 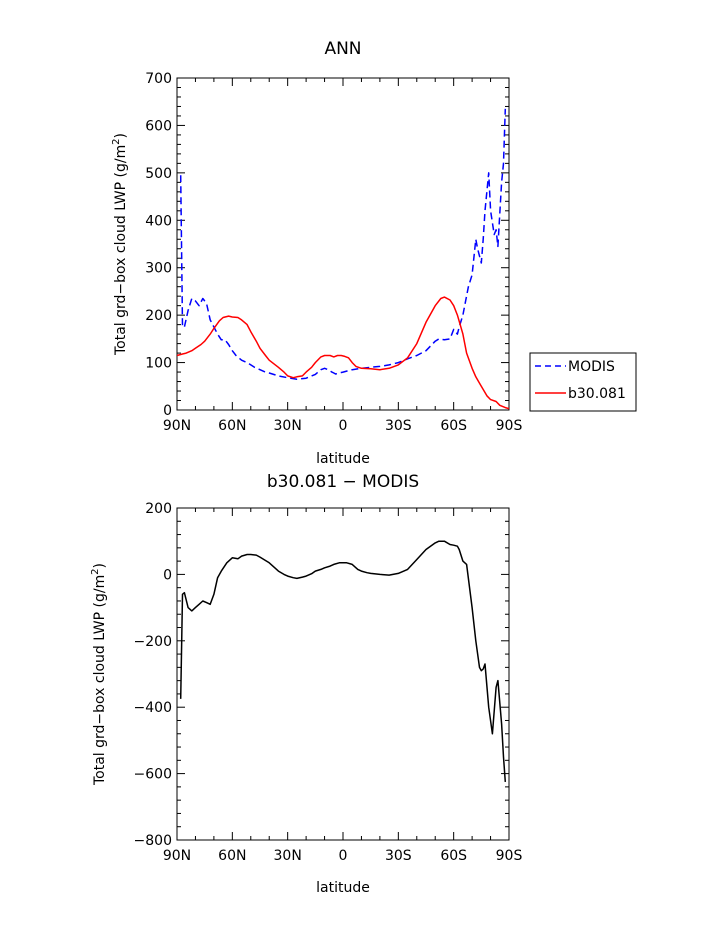 I want to click on bottom-y-tick-label: −400, so click(x=153, y=708).